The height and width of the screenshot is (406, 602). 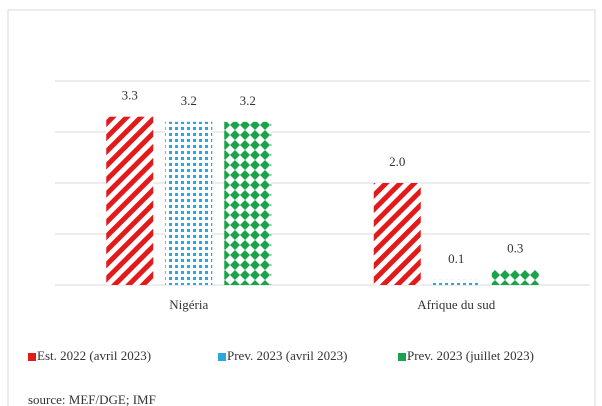 I want to click on legend-label: Prev. 2023 (juillet 2023), so click(x=470, y=355).